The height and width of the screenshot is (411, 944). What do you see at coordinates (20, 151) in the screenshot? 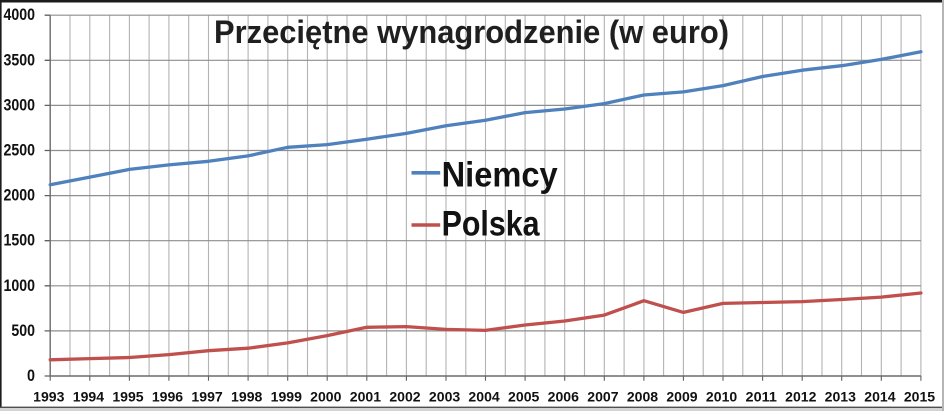
I see `svg-text: 2500` at bounding box center [20, 151].